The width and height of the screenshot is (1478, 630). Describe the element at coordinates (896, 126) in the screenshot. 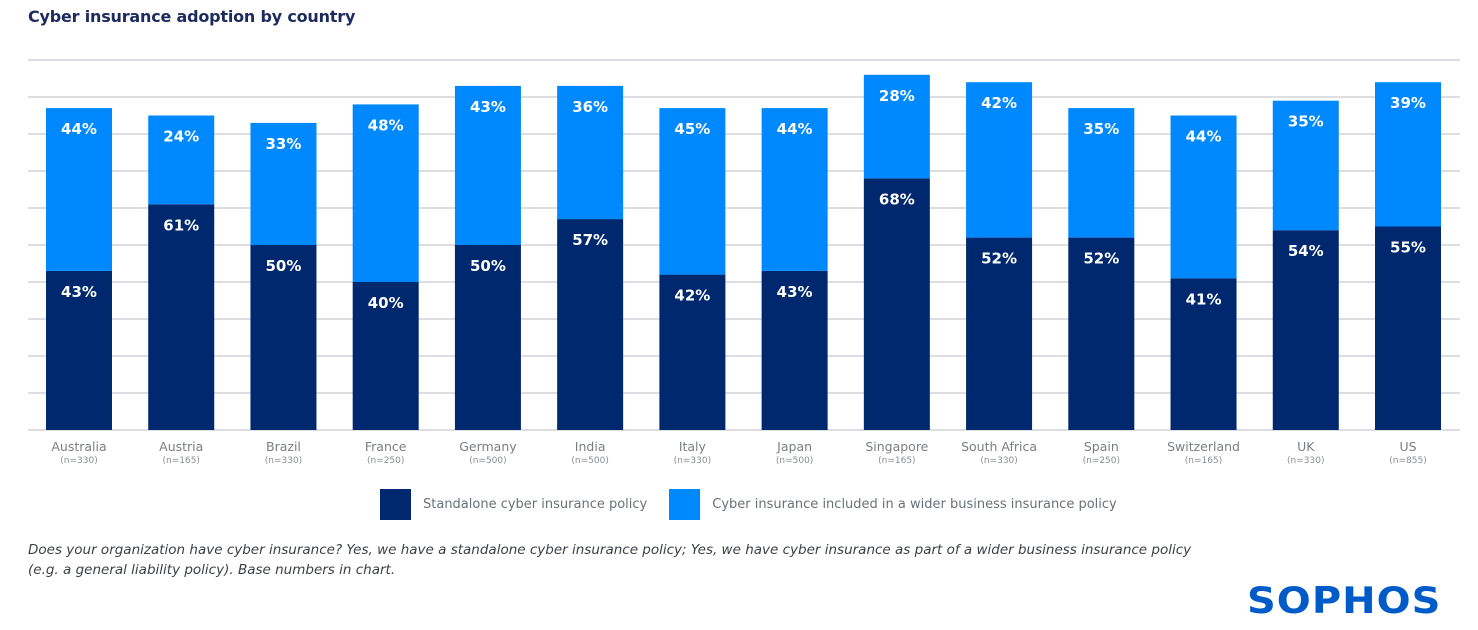

I see `bar-wider-policy-singapore` at that location.